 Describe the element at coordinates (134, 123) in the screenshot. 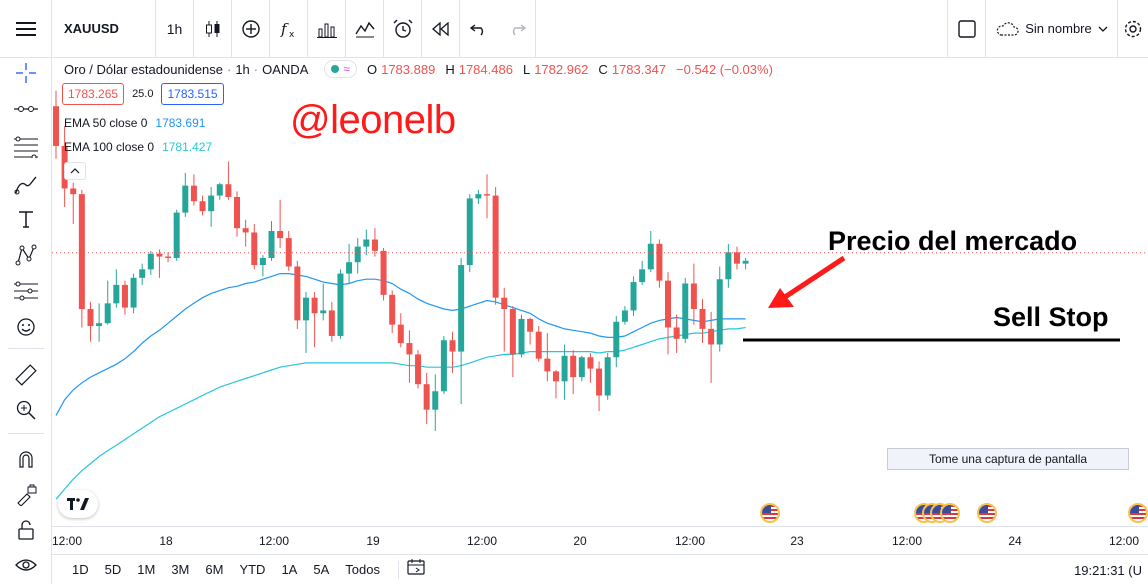

I see `ema50-legend: EMA 50 close 0 1783.691` at that location.